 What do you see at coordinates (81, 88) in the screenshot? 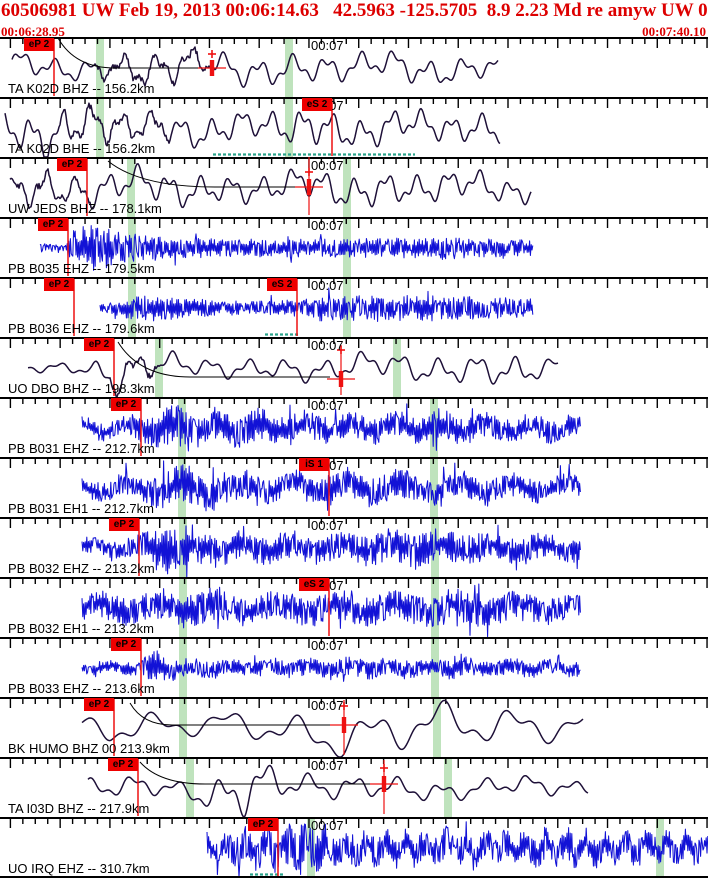
I see `station-channel-label: TA K02D BHZ -- 156.2km` at bounding box center [81, 88].